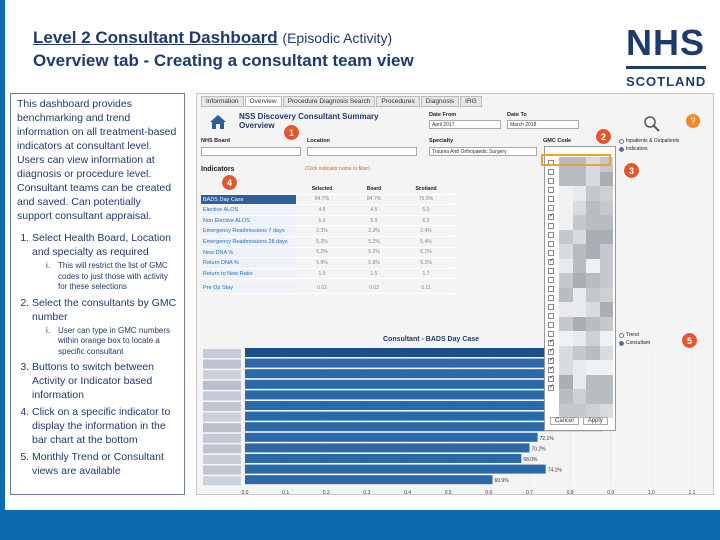 The image size is (720, 540). What do you see at coordinates (328, 200) in the screenshot?
I see `table-row: BADS Day Case 84.7% 84.7% 76.5%` at bounding box center [328, 200].